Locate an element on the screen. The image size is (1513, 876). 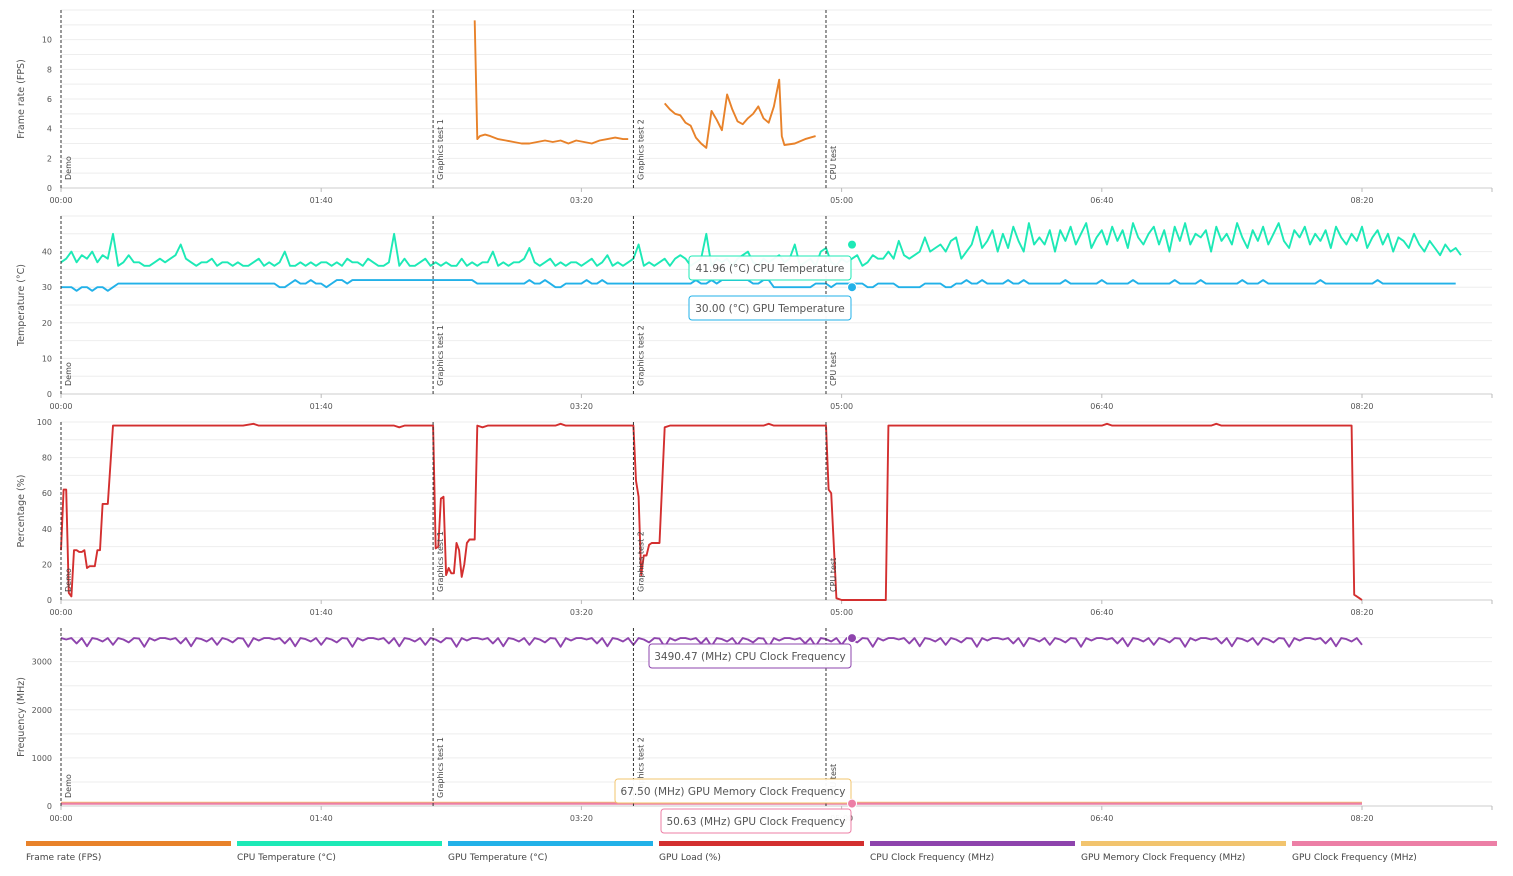
tooltip-text: 67.50 (MHz) GPU Memory Clock Frequency is located at coordinates (732, 792).